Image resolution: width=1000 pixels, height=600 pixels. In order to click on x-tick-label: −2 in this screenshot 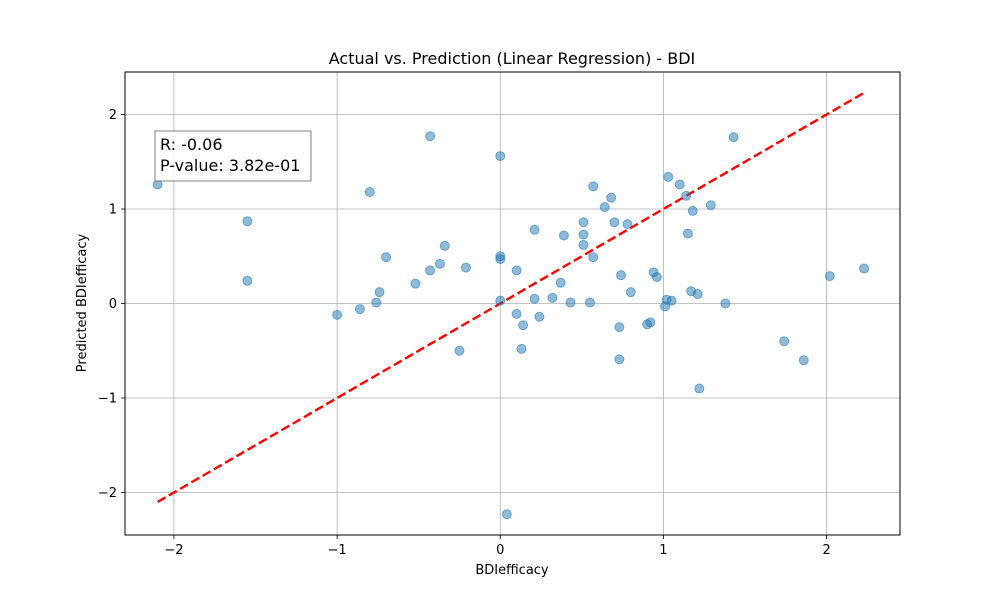, I will do `click(173, 550)`.